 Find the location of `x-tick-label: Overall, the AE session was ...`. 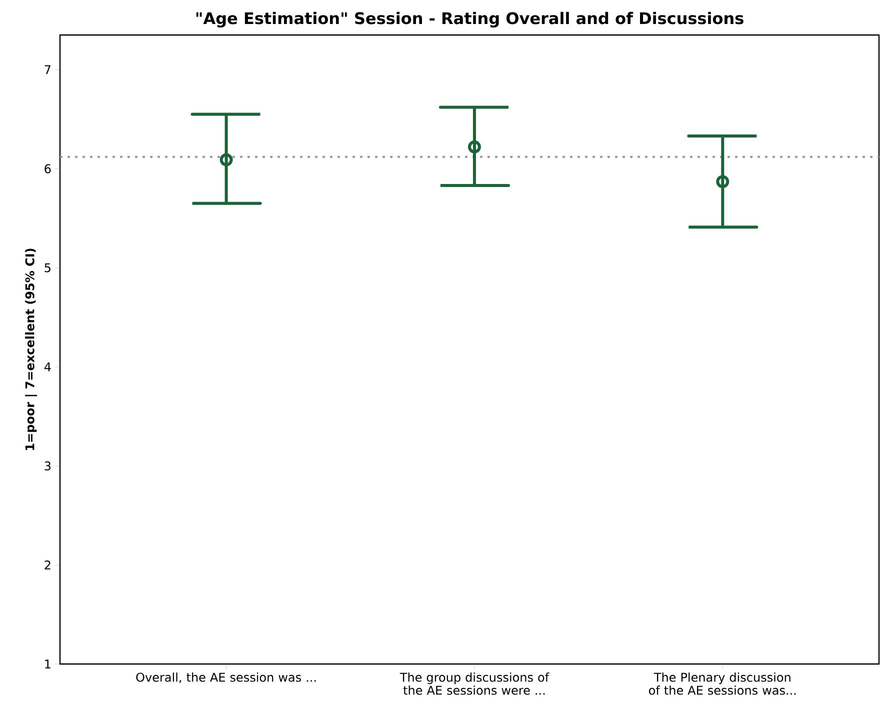

x-tick-label: Overall, the AE session was ... is located at coordinates (226, 678).